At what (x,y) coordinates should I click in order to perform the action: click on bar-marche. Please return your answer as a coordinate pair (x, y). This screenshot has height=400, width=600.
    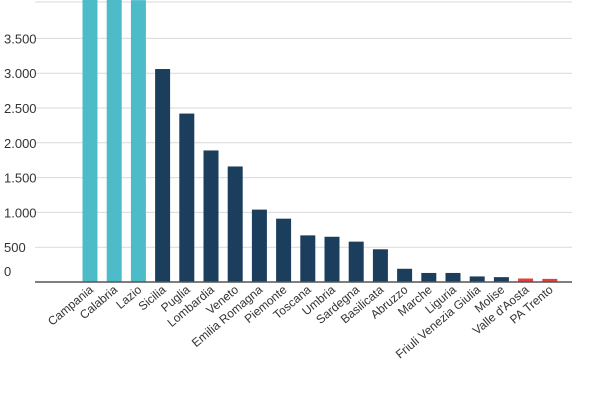
    Looking at the image, I should click on (429, 277).